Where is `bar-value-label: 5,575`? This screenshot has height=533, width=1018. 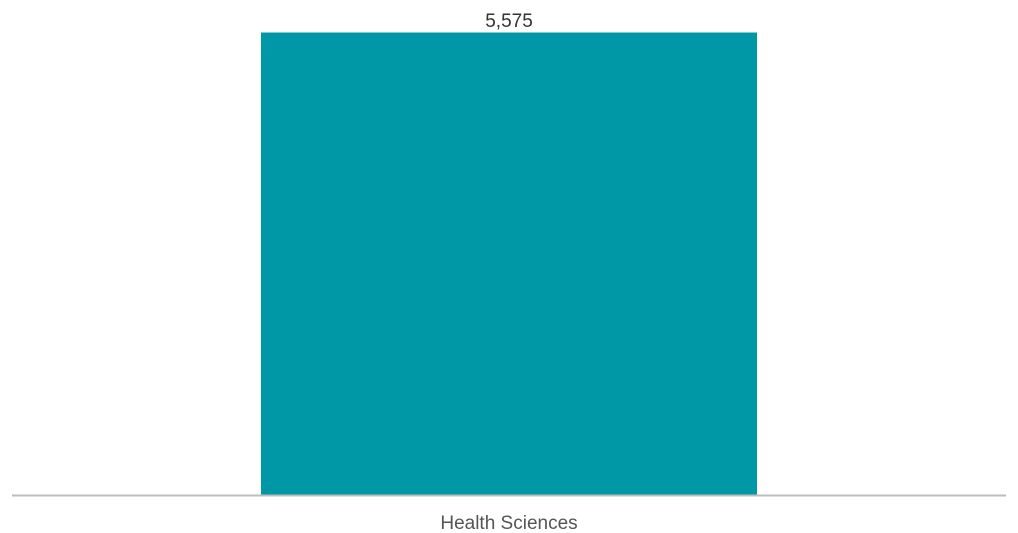 bar-value-label: 5,575 is located at coordinates (509, 21).